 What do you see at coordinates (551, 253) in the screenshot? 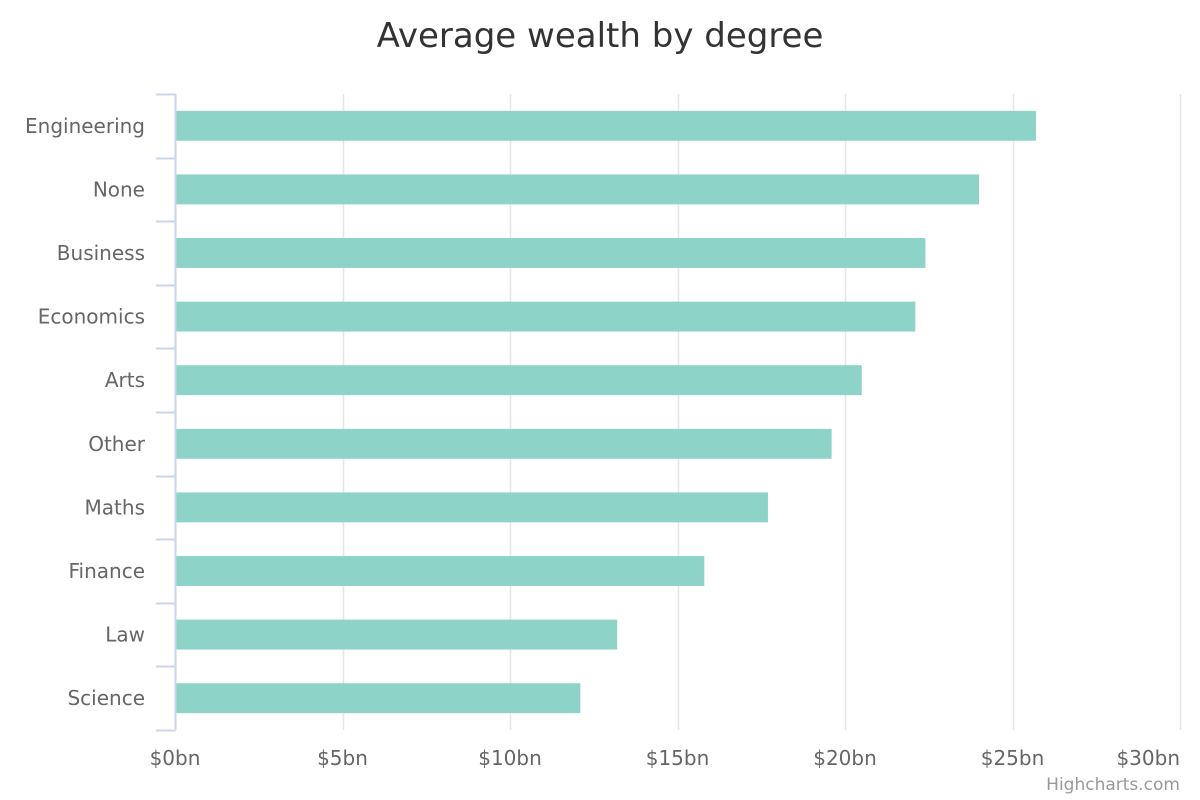
I see `bar-business` at bounding box center [551, 253].